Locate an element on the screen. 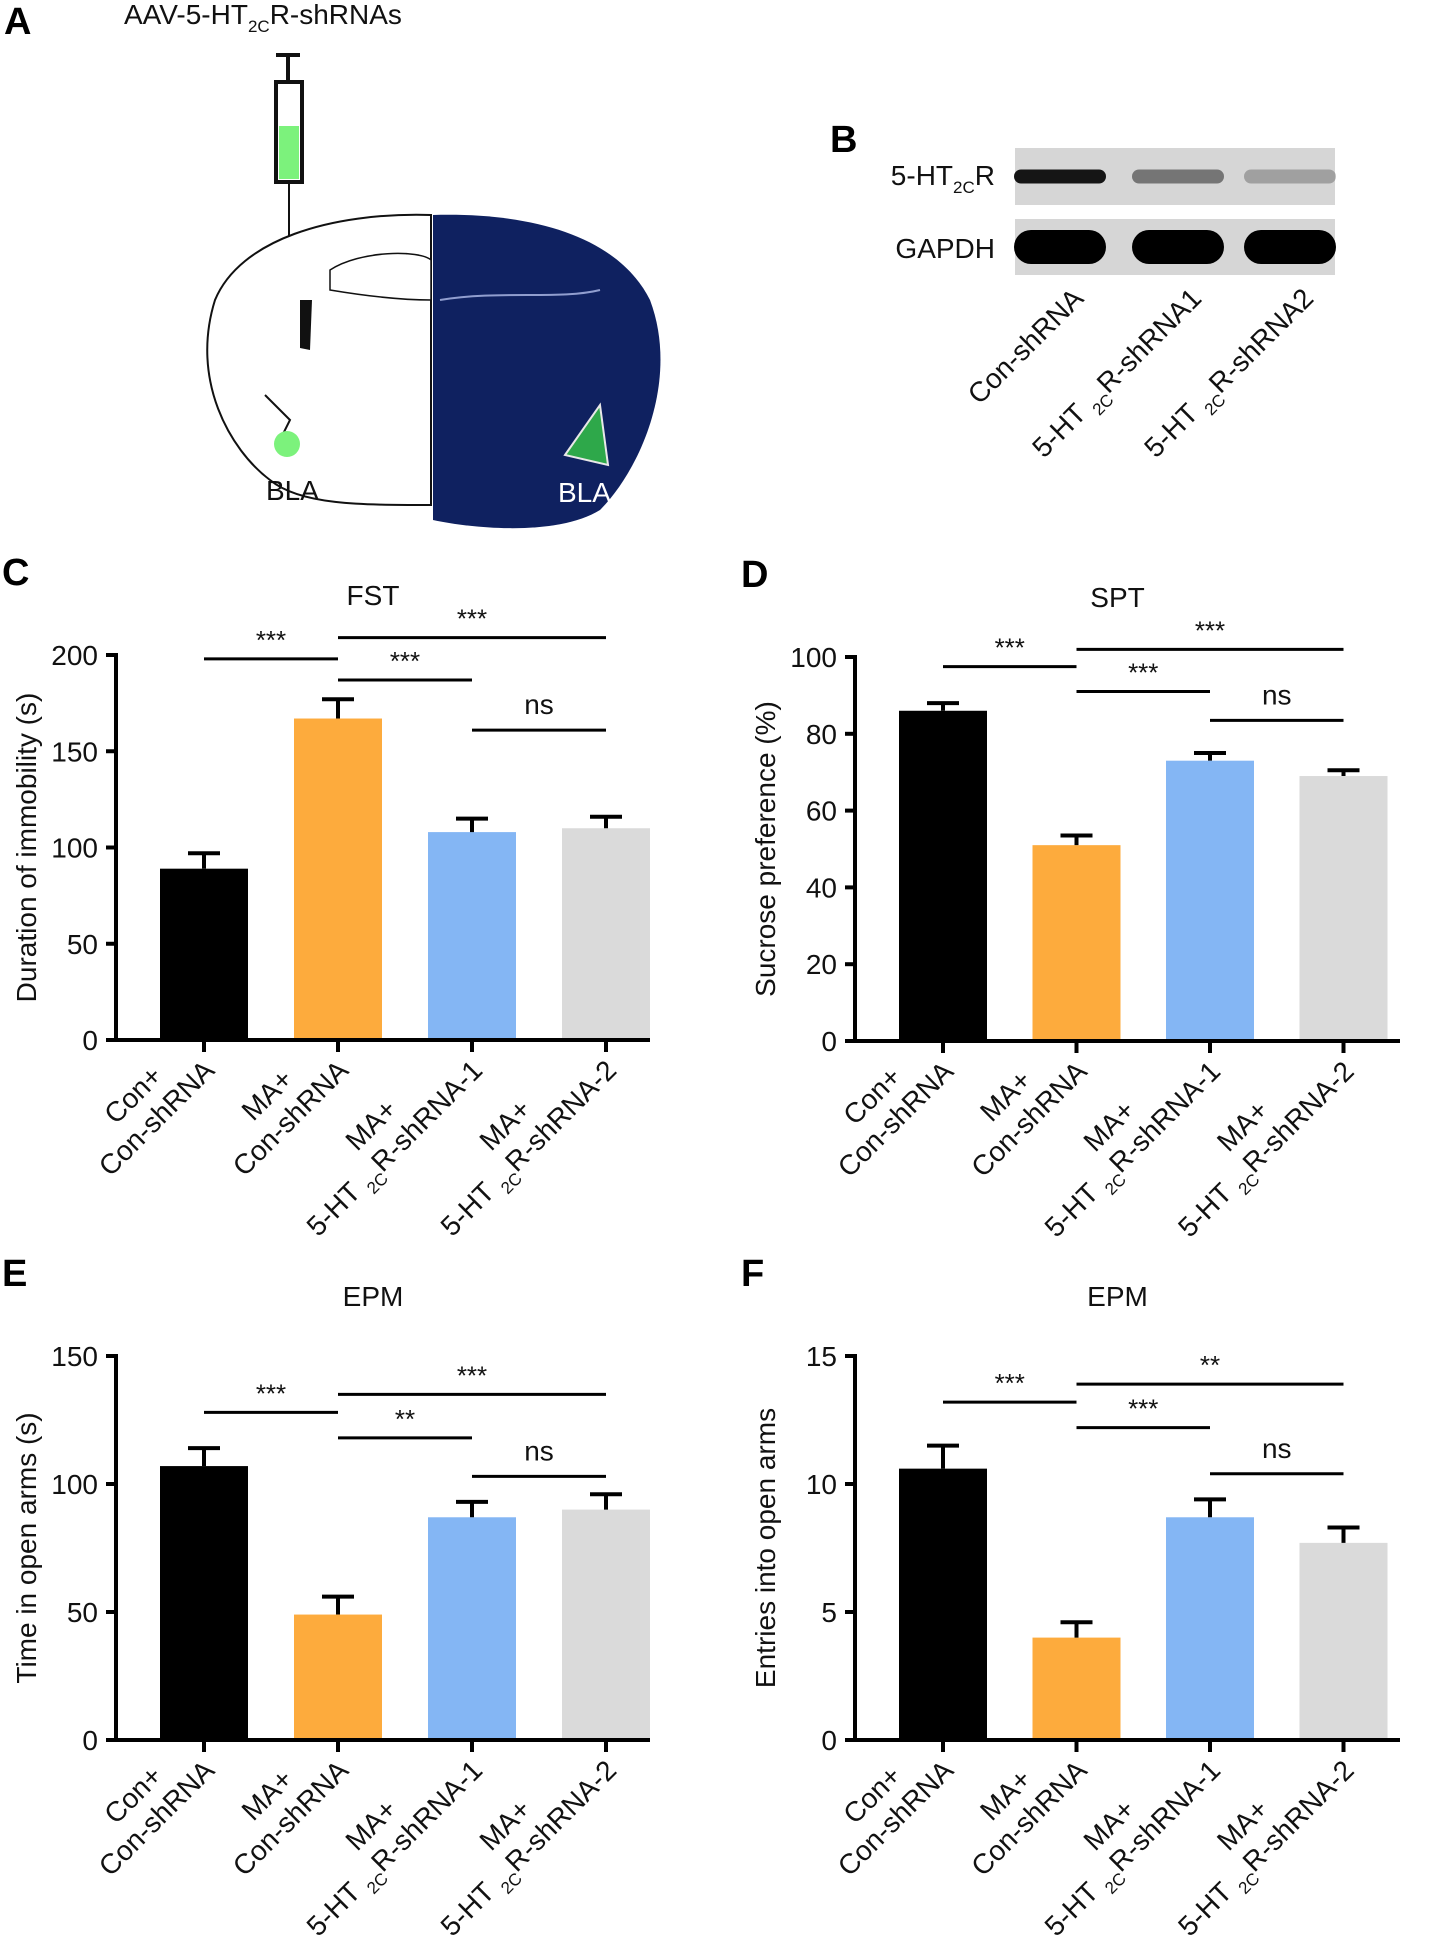 The width and height of the screenshot is (1439, 1960). y-tick-label: 10 is located at coordinates (821, 1484).